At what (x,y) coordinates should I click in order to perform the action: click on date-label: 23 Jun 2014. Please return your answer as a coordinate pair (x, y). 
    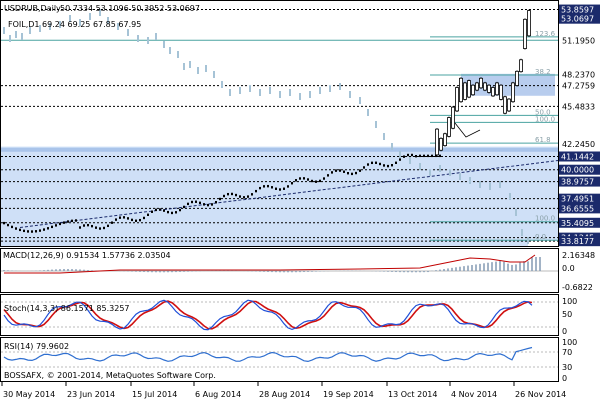
    Looking at the image, I should click on (91, 394).